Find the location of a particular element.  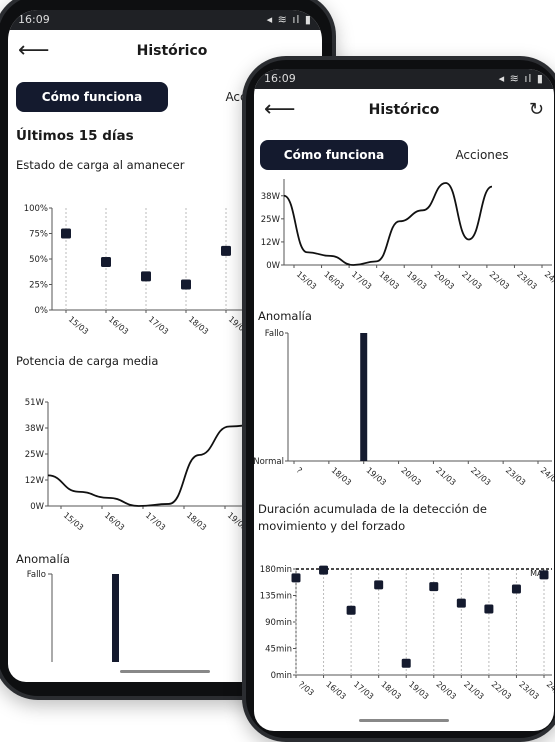

tab-actions: Acciones is located at coordinates (482, 155).